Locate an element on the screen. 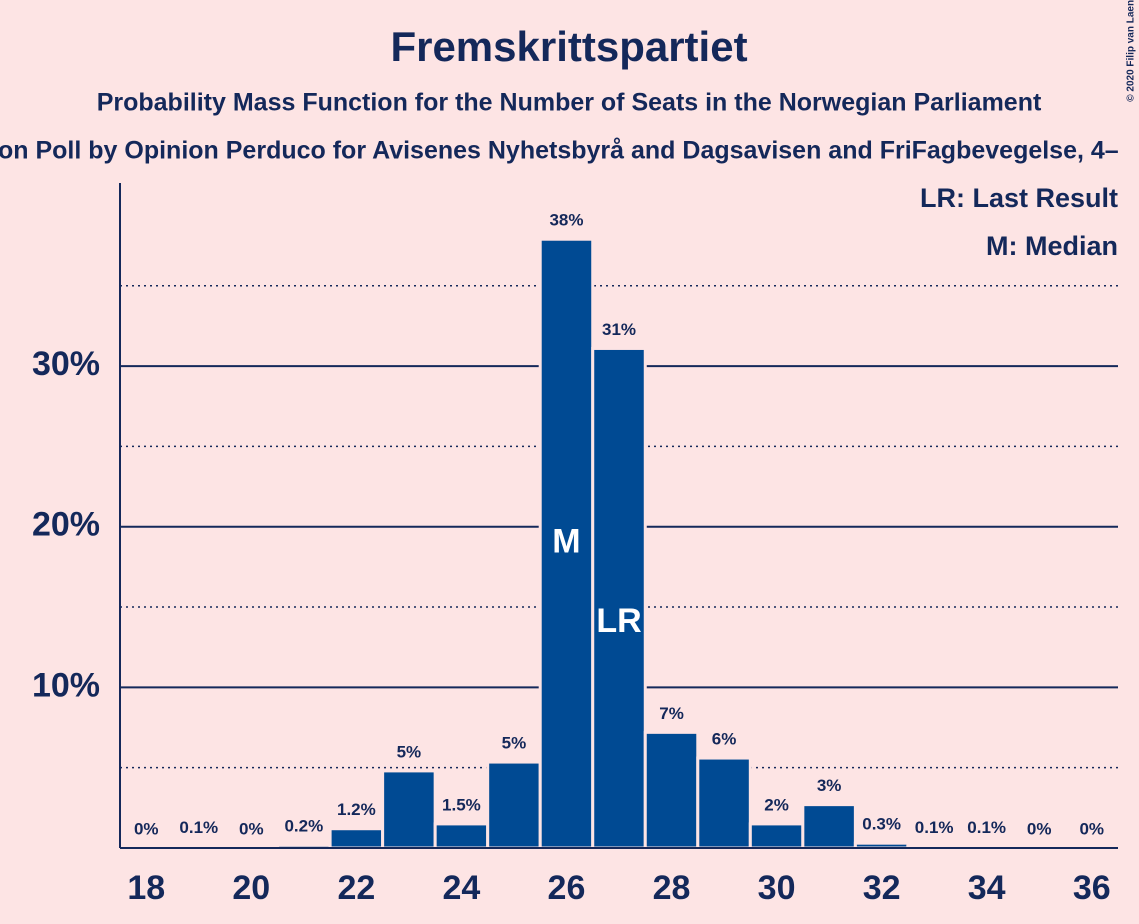 The height and width of the screenshot is (924, 1139). value-label: 2% is located at coordinates (776, 804).